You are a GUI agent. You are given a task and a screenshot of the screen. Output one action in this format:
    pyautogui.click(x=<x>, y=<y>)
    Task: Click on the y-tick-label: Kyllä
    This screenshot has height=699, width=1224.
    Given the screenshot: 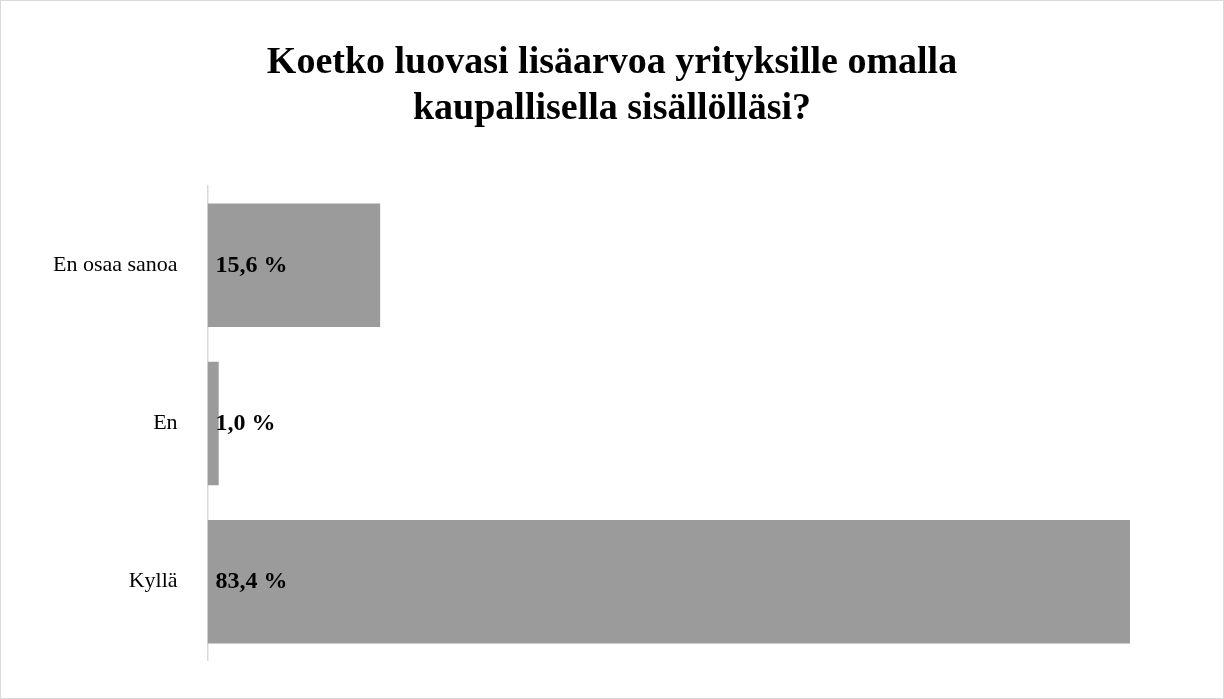 What is the action you would take?
    pyautogui.click(x=153, y=580)
    